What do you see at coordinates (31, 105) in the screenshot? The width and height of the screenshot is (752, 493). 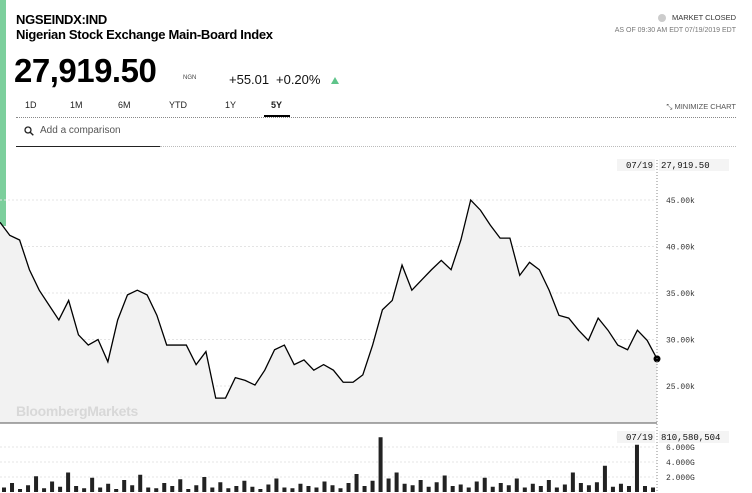 I see `tab-1d: 1D` at bounding box center [31, 105].